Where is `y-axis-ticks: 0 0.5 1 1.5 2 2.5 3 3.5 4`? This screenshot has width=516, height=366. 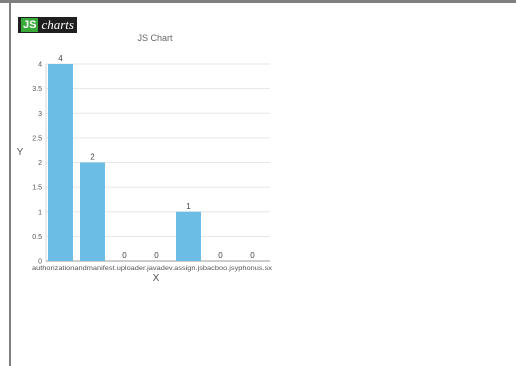 y-axis-ticks: 0 0.5 1 1.5 2 2.5 3 3.5 4 is located at coordinates (37, 164).